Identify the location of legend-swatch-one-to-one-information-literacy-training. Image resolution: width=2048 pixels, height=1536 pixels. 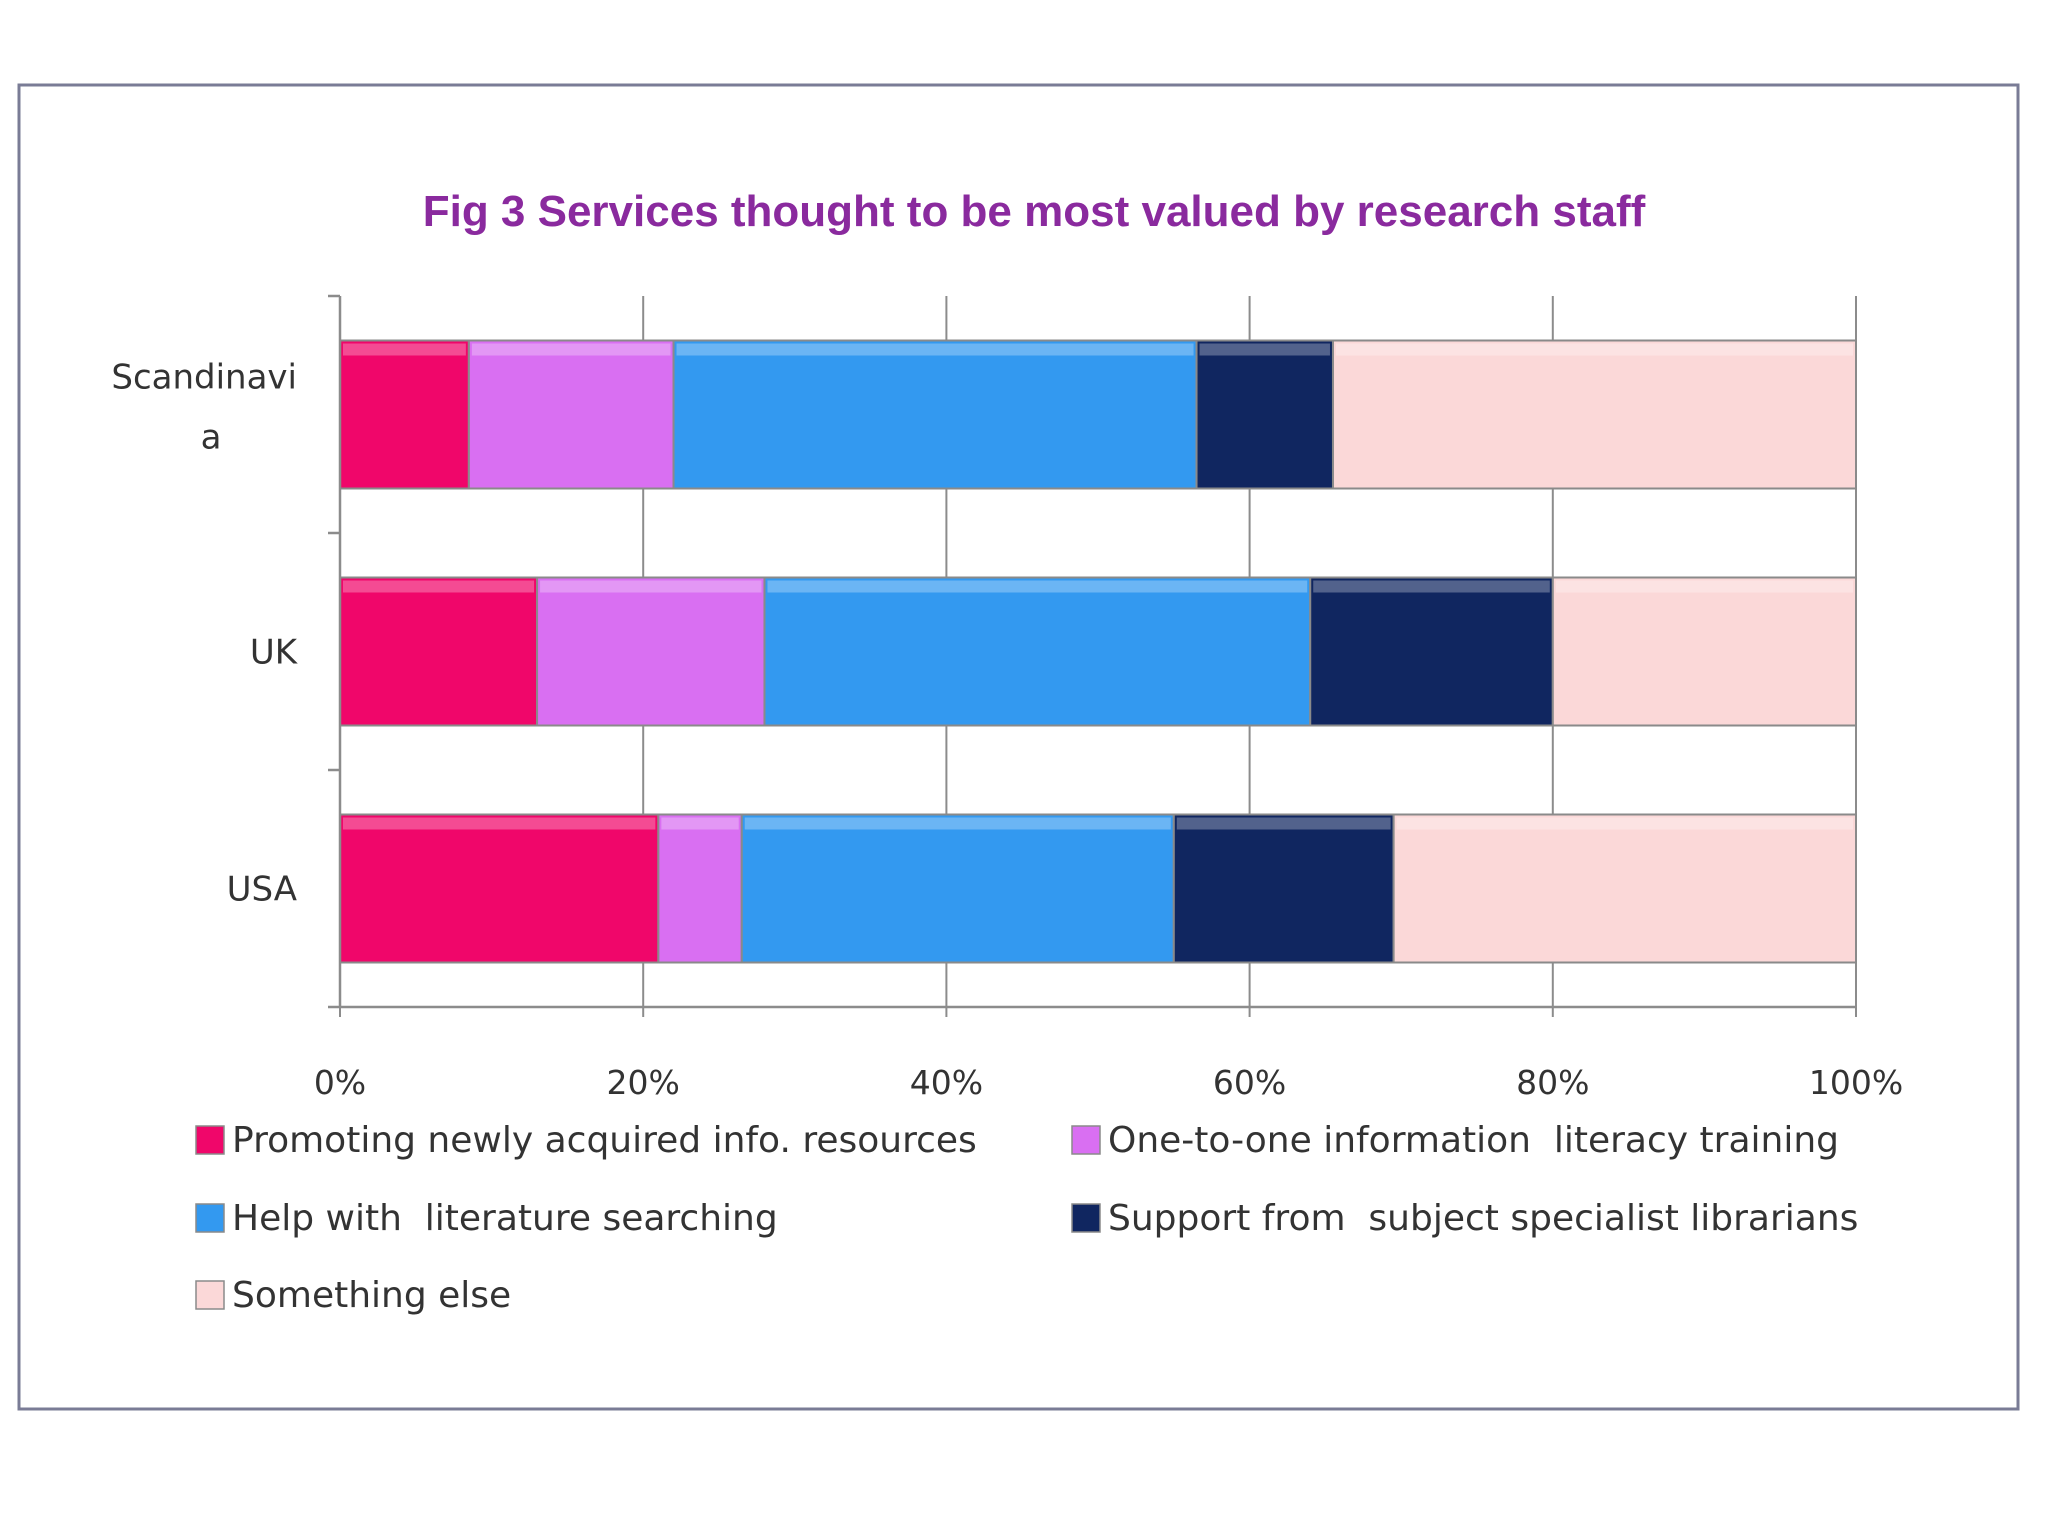
(1086, 1140).